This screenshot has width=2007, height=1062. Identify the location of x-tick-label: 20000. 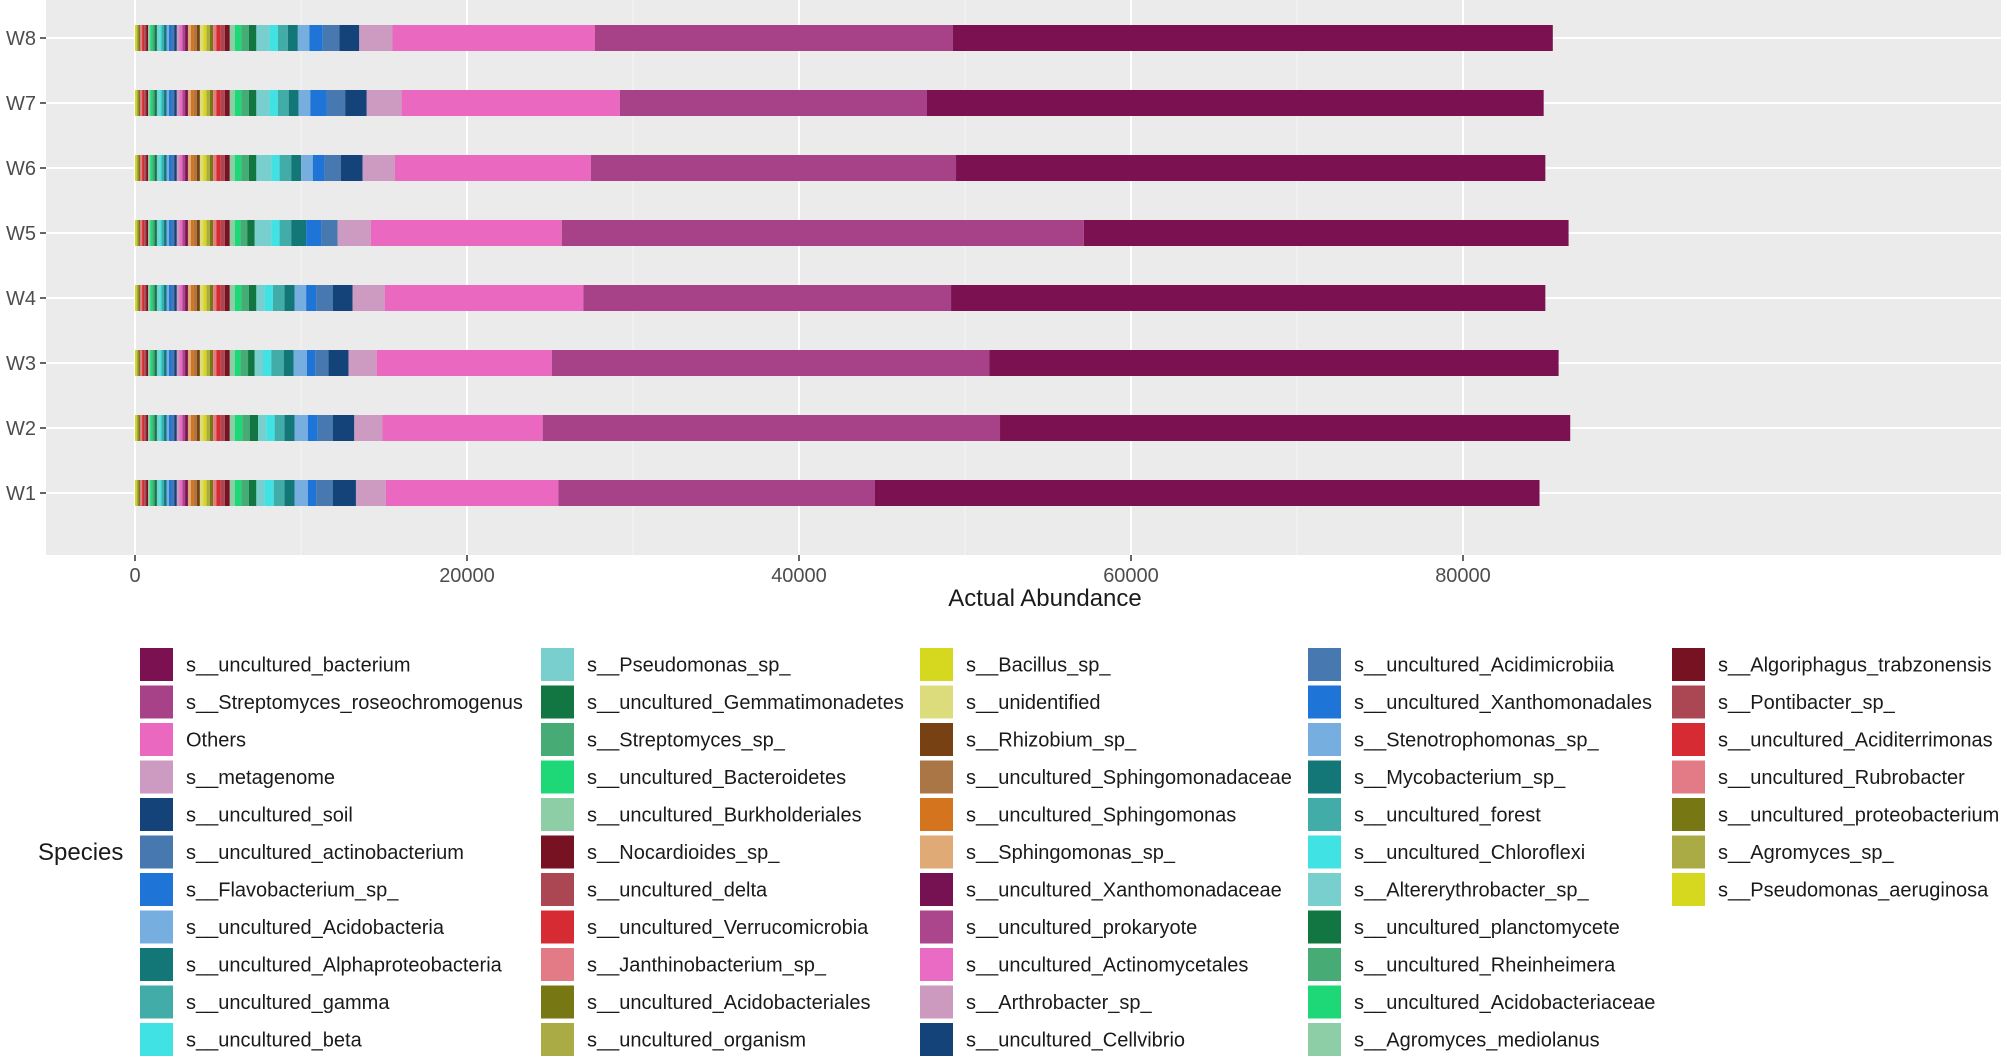
(467, 576).